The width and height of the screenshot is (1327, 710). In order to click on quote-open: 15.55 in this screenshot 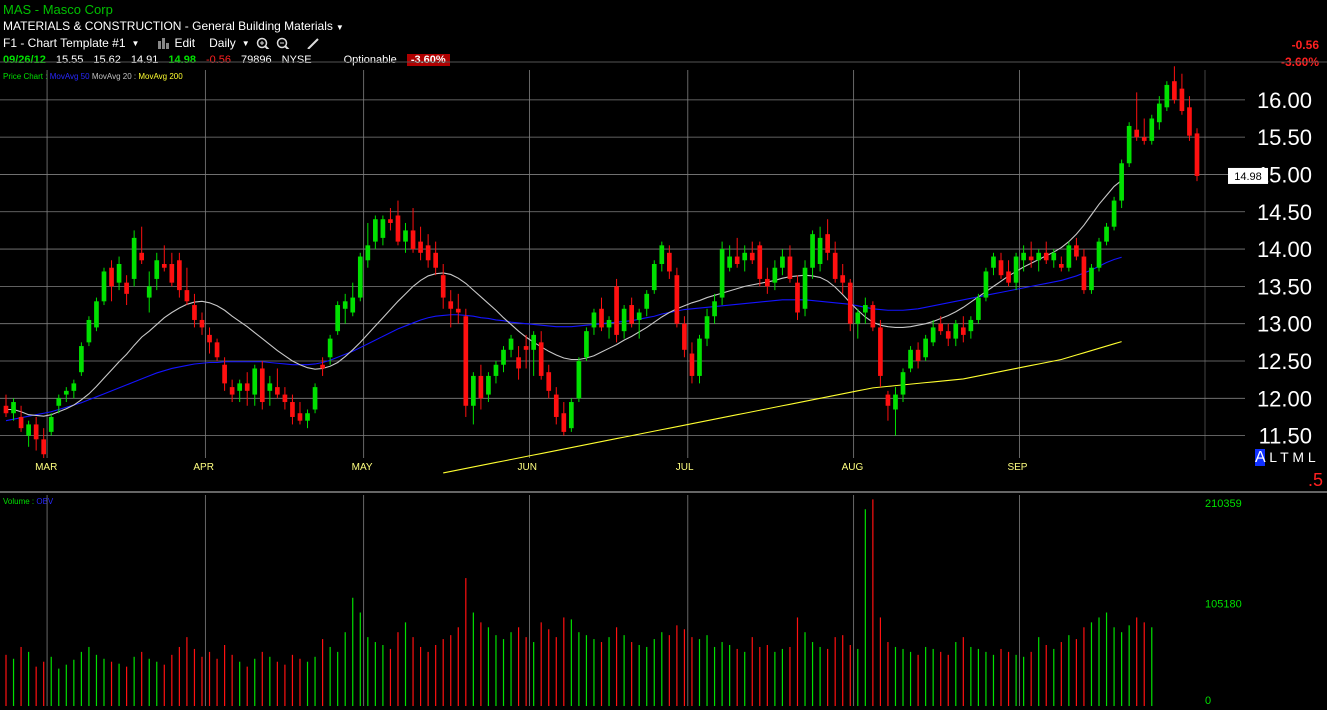, I will do `click(69, 60)`.